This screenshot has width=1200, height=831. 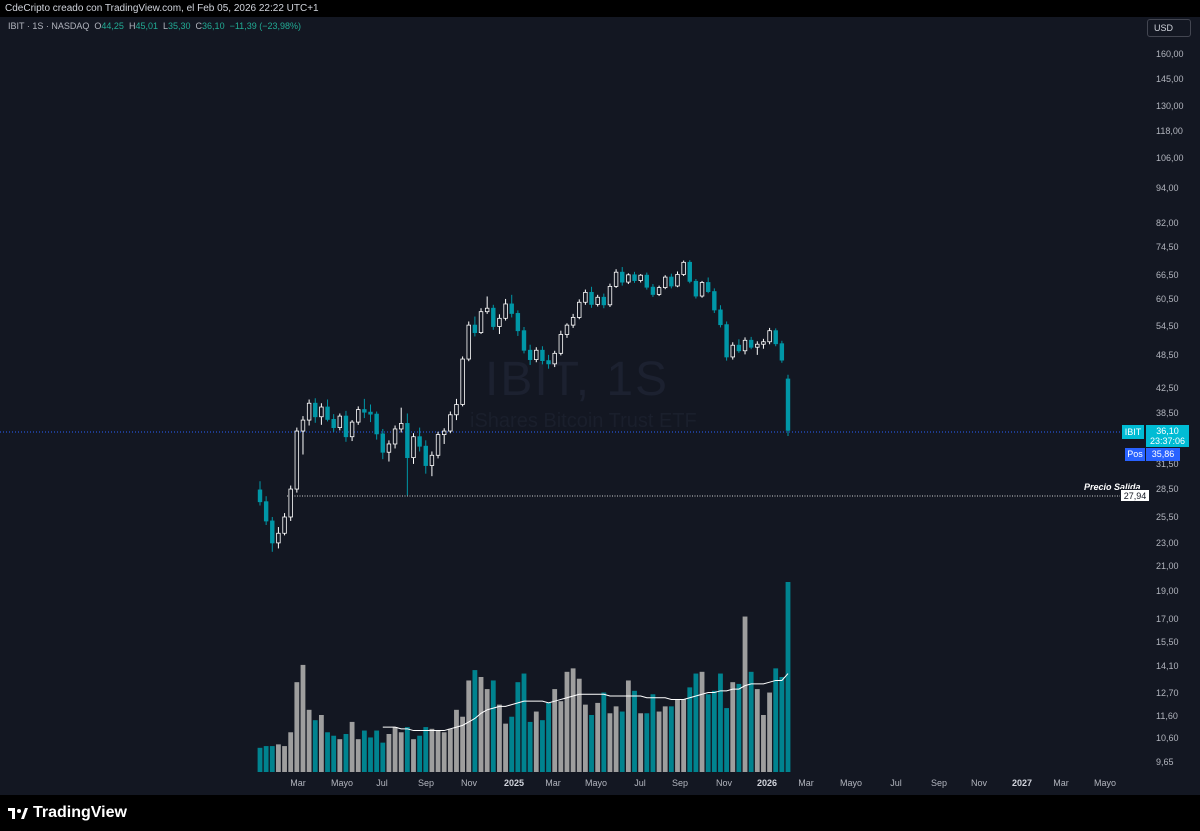 I want to click on currency-button: USD, so click(x=1169, y=28).